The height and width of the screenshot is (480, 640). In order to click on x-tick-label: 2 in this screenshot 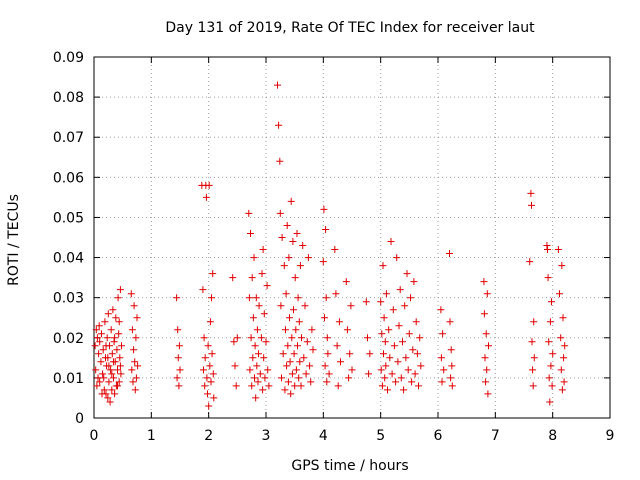, I will do `click(208, 436)`.